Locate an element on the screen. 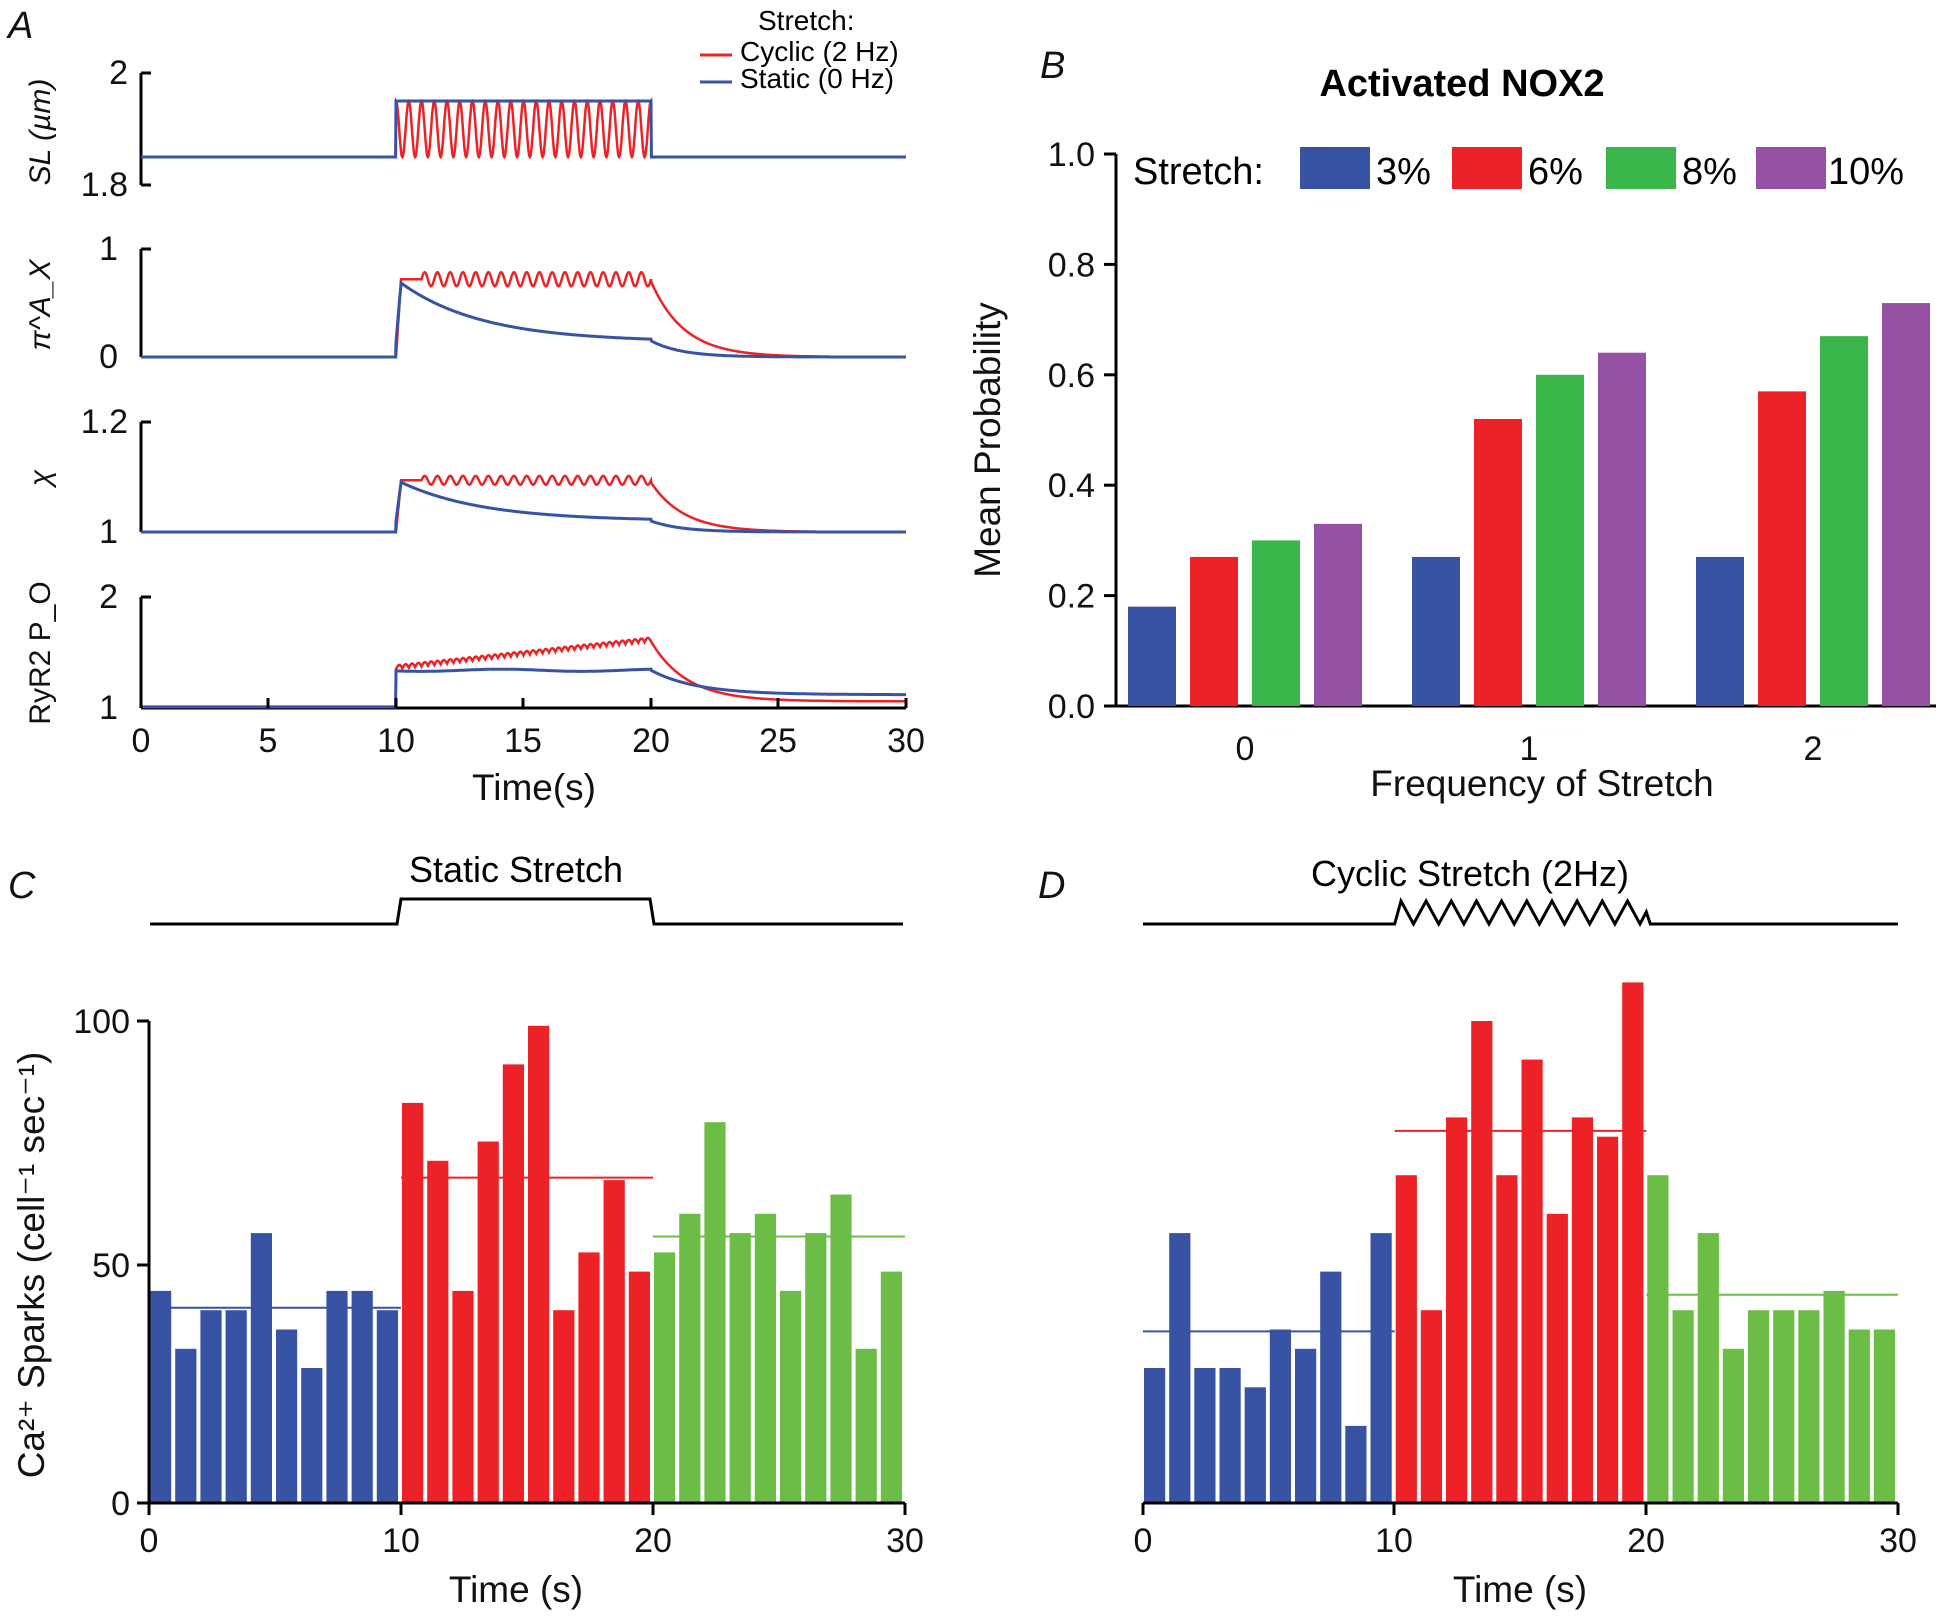 The height and width of the screenshot is (1616, 1950). d-xtick-label: 10 is located at coordinates (1394, 1541).